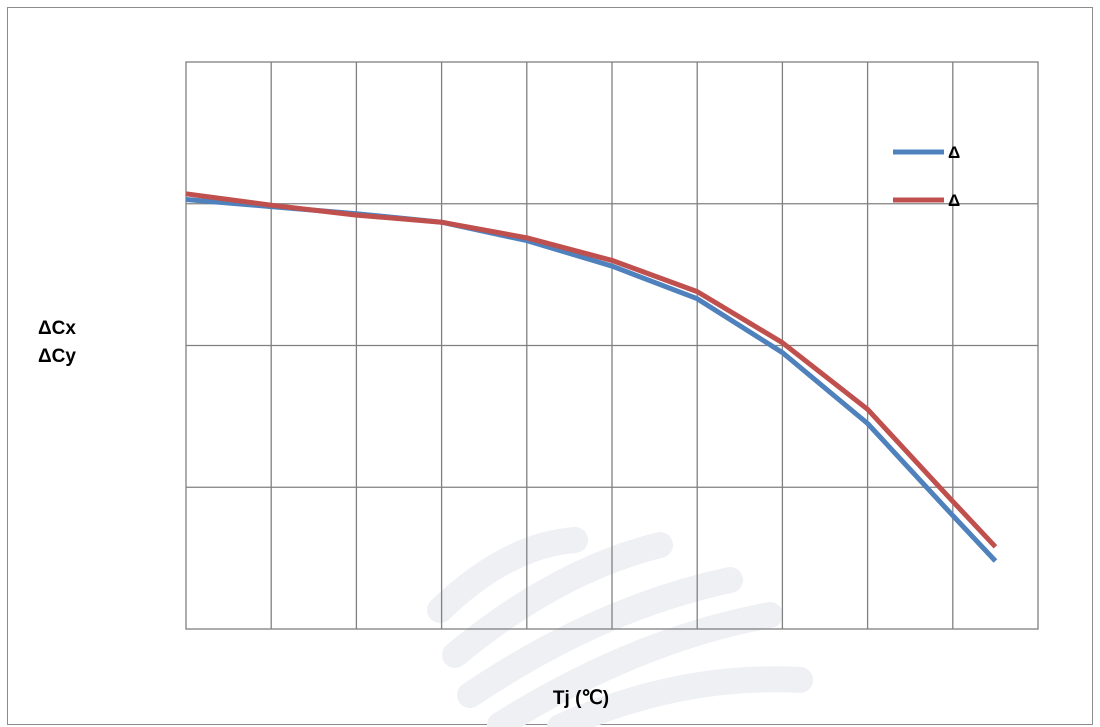  I want to click on legend-label-2: Δ, so click(954, 200).